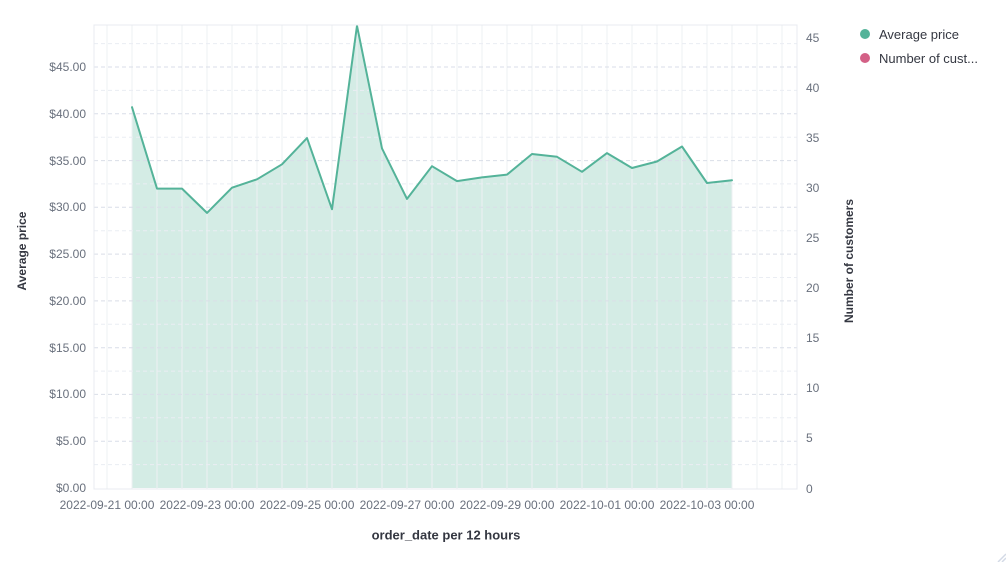 The width and height of the screenshot is (1008, 564). Describe the element at coordinates (107, 505) in the screenshot. I see `x-axis-tick-label: 2022-09-21 00:00` at that location.